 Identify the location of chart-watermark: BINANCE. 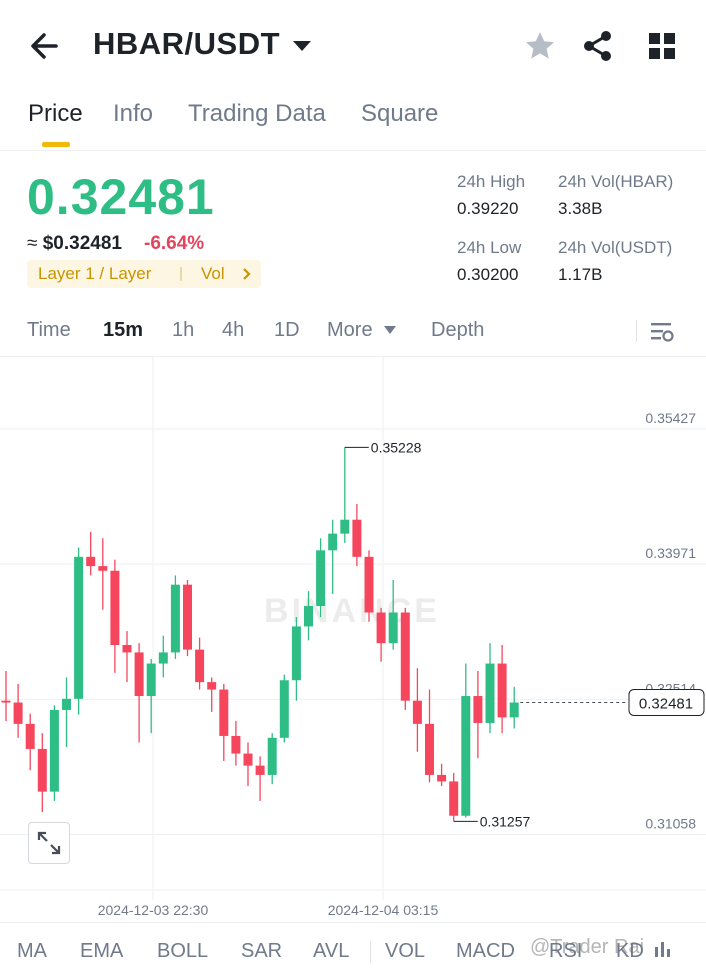
(352, 611).